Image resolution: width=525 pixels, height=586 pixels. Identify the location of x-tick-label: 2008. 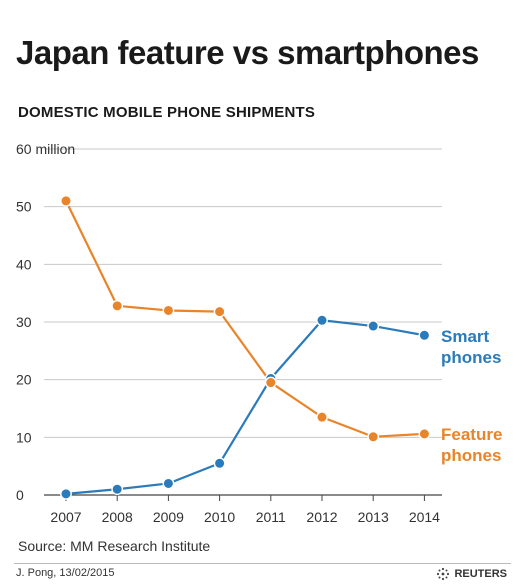
(117, 517).